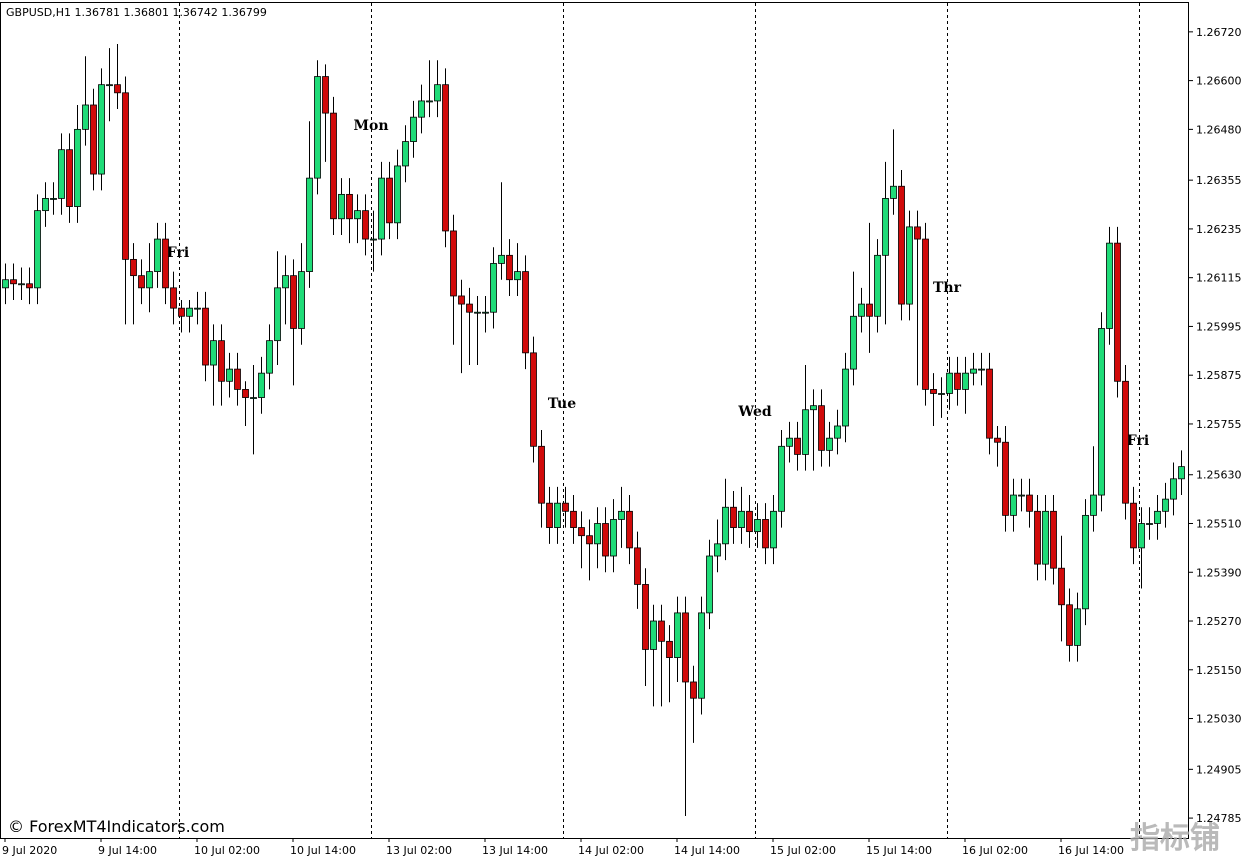  I want to click on y-tick-label: 1.25270, so click(1219, 621).